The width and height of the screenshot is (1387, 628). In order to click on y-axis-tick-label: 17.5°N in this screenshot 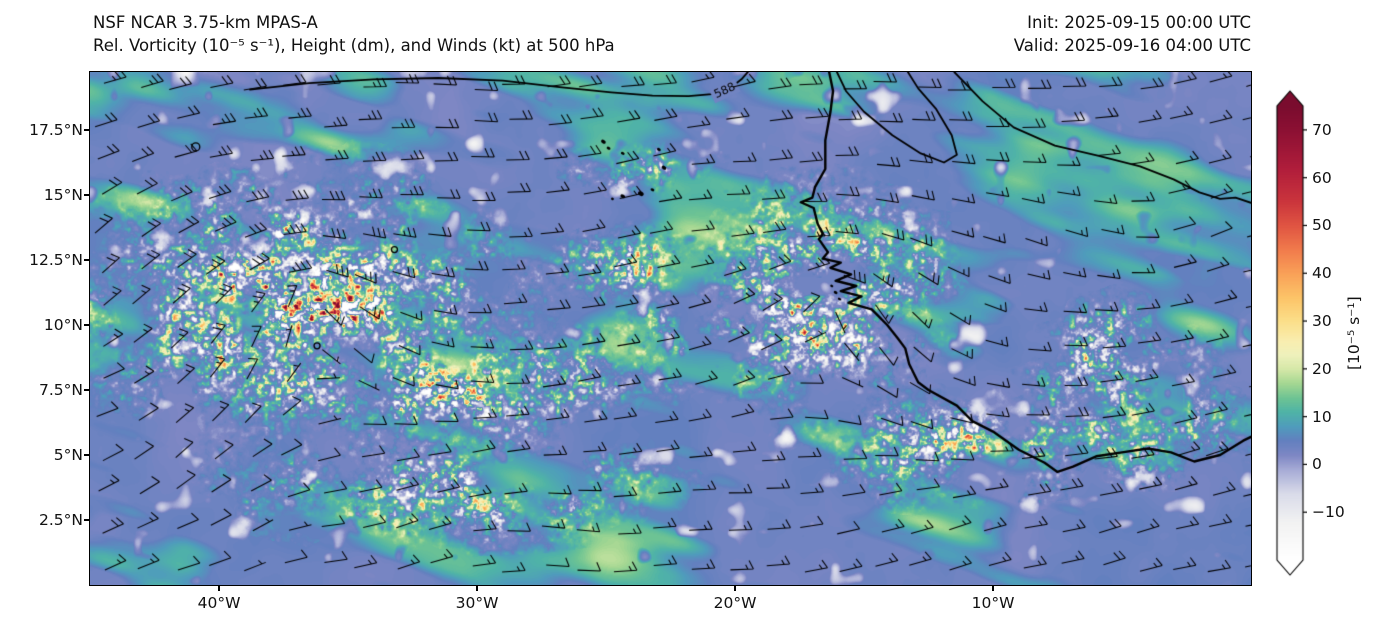, I will do `click(56, 129)`.